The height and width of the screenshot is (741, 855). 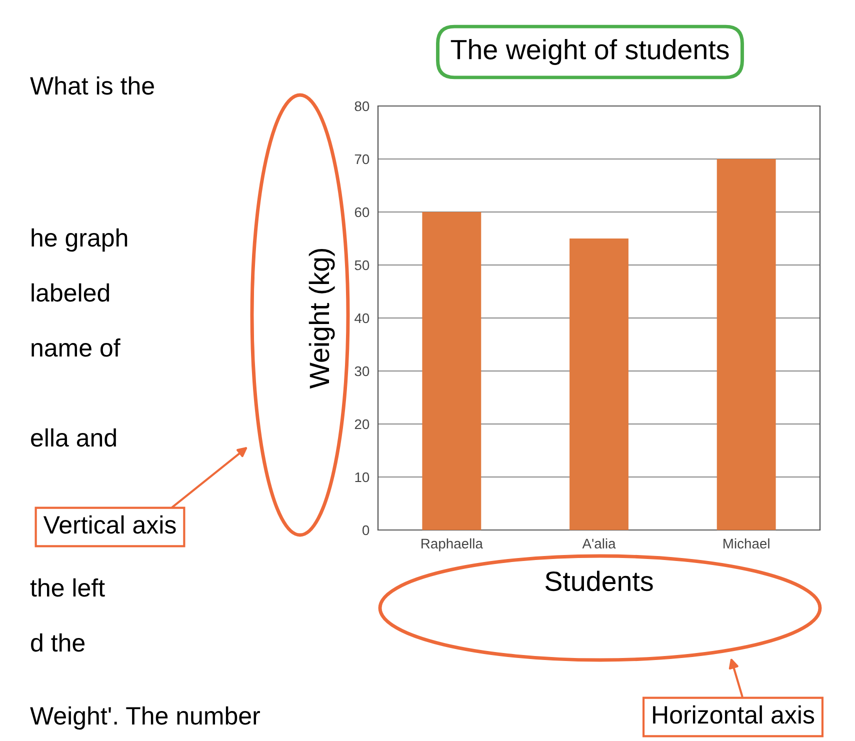 What do you see at coordinates (76, 347) in the screenshot?
I see `text: name of` at bounding box center [76, 347].